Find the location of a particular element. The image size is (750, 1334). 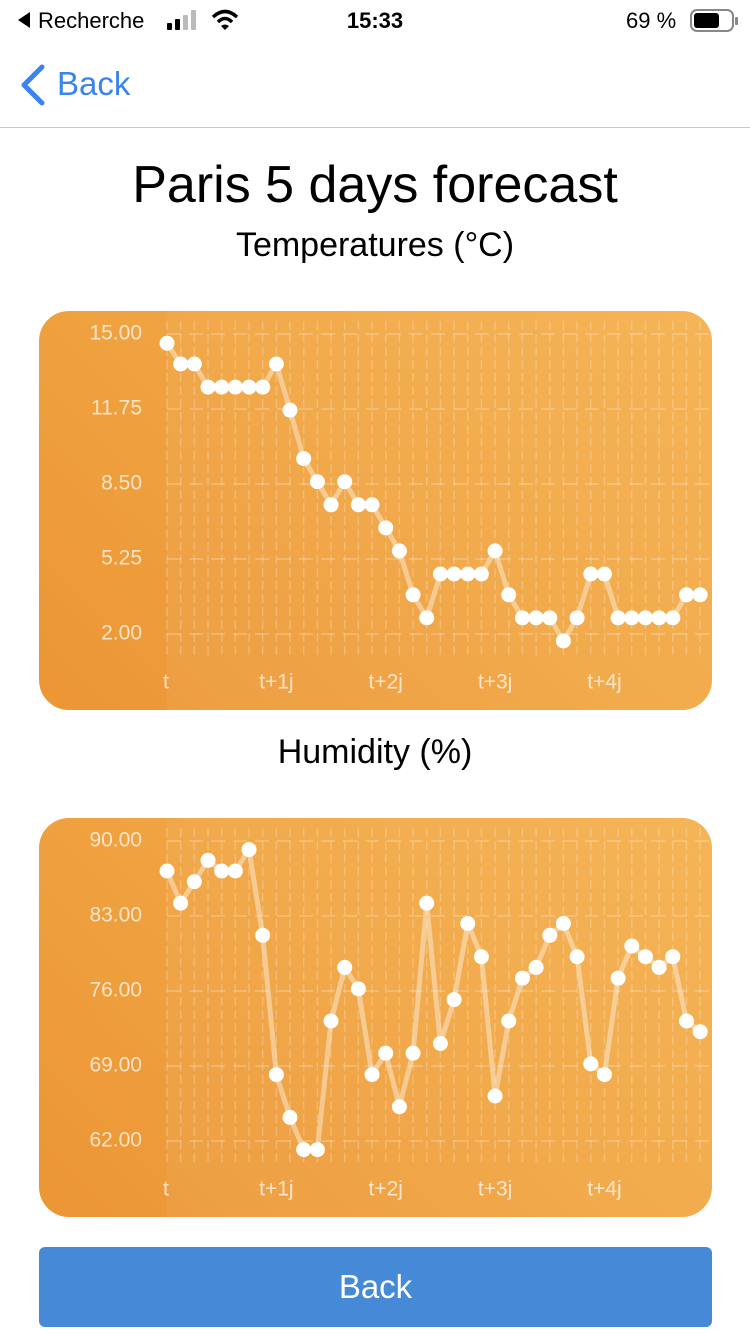

status-bar: Recherche 15:33 69 % is located at coordinates (375, 20).